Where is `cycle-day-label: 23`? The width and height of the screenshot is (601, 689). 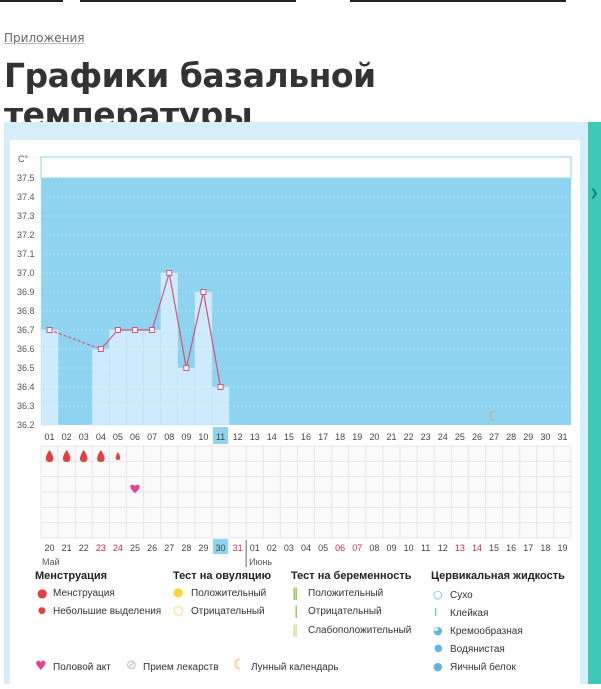
cycle-day-label: 23 is located at coordinates (426, 437).